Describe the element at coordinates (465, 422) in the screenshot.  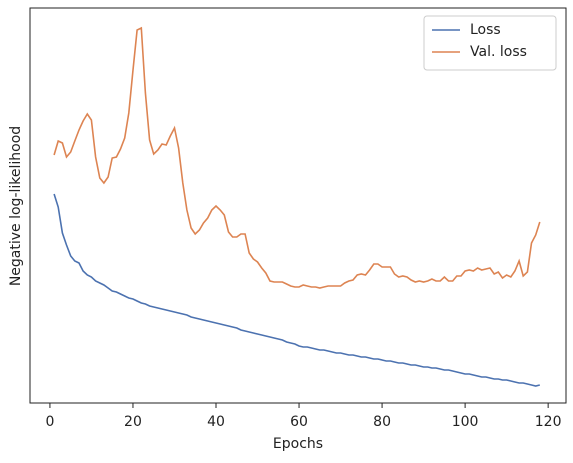
I see `x-tick-label: 100` at that location.